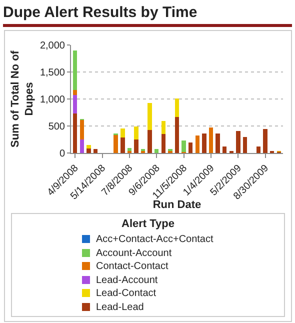  I want to click on y-tick-label: 1,000, so click(53, 100).